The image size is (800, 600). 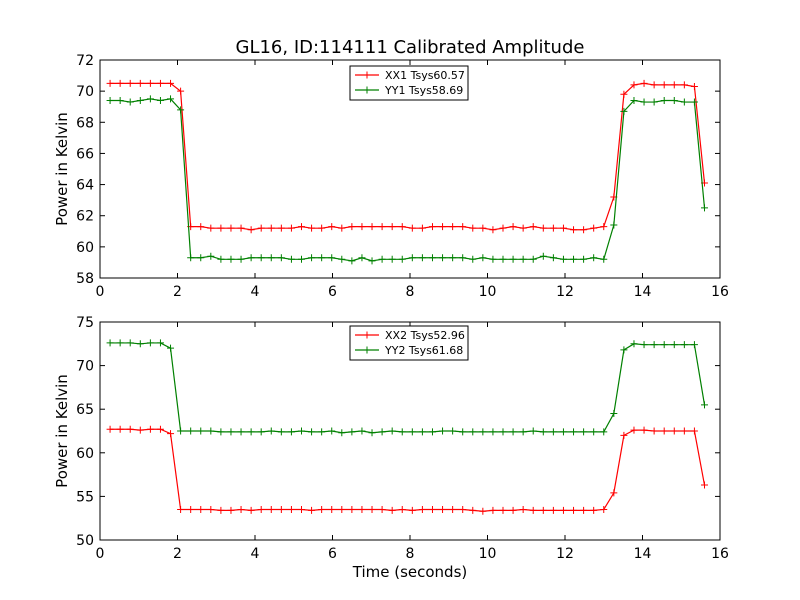 What do you see at coordinates (410, 572) in the screenshot?
I see `x-axis-label: Time (seconds)` at bounding box center [410, 572].